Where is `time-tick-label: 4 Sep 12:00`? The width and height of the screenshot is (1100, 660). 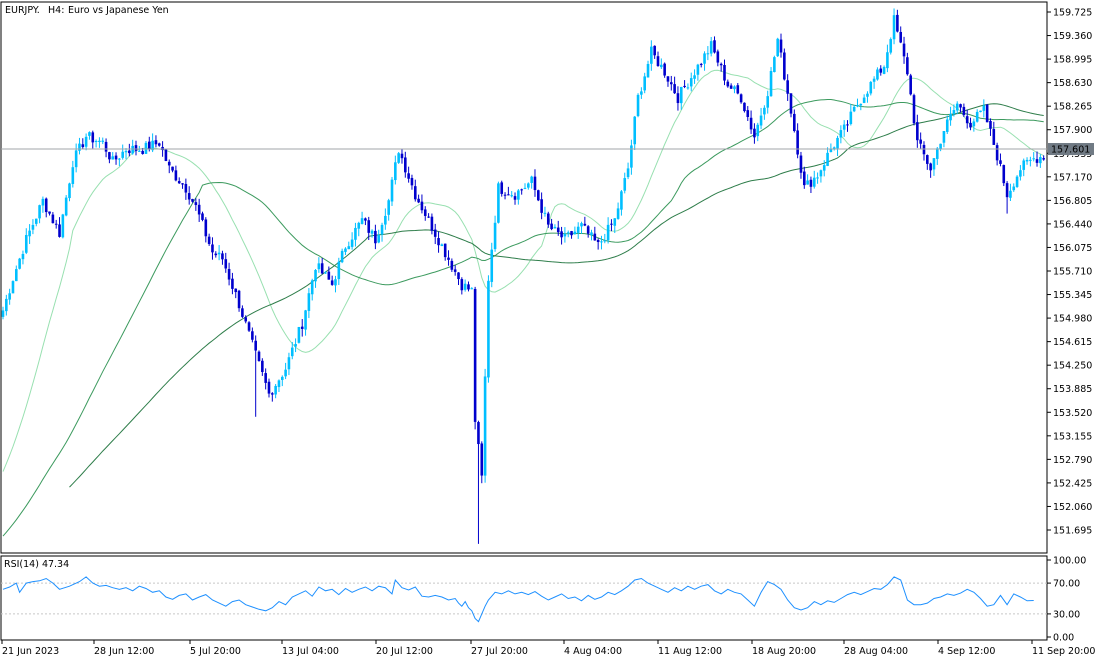 time-tick-label: 4 Sep 12:00 is located at coordinates (966, 651).